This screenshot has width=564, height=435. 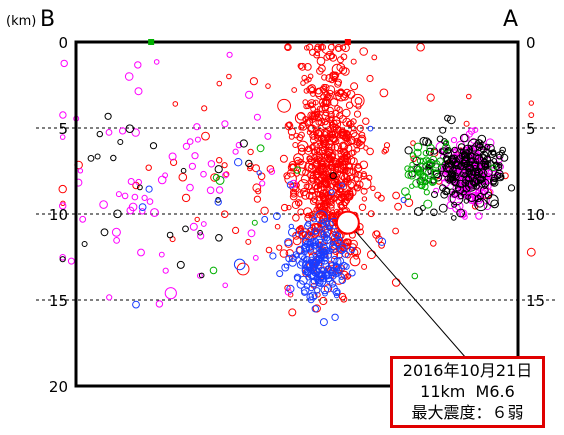 What do you see at coordinates (21, 21) in the screenshot?
I see `y-axis-unit-label: (km)` at bounding box center [21, 21].